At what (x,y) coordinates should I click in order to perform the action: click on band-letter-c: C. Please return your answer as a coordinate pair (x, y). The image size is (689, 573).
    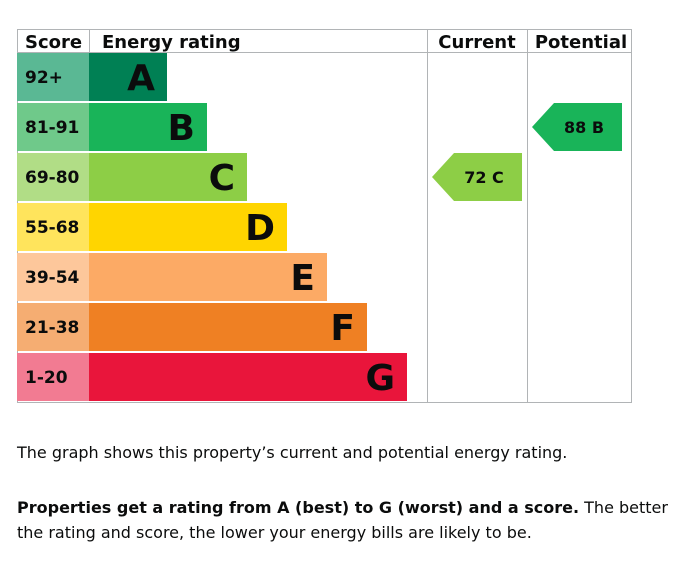
    Looking at the image, I should click on (222, 178).